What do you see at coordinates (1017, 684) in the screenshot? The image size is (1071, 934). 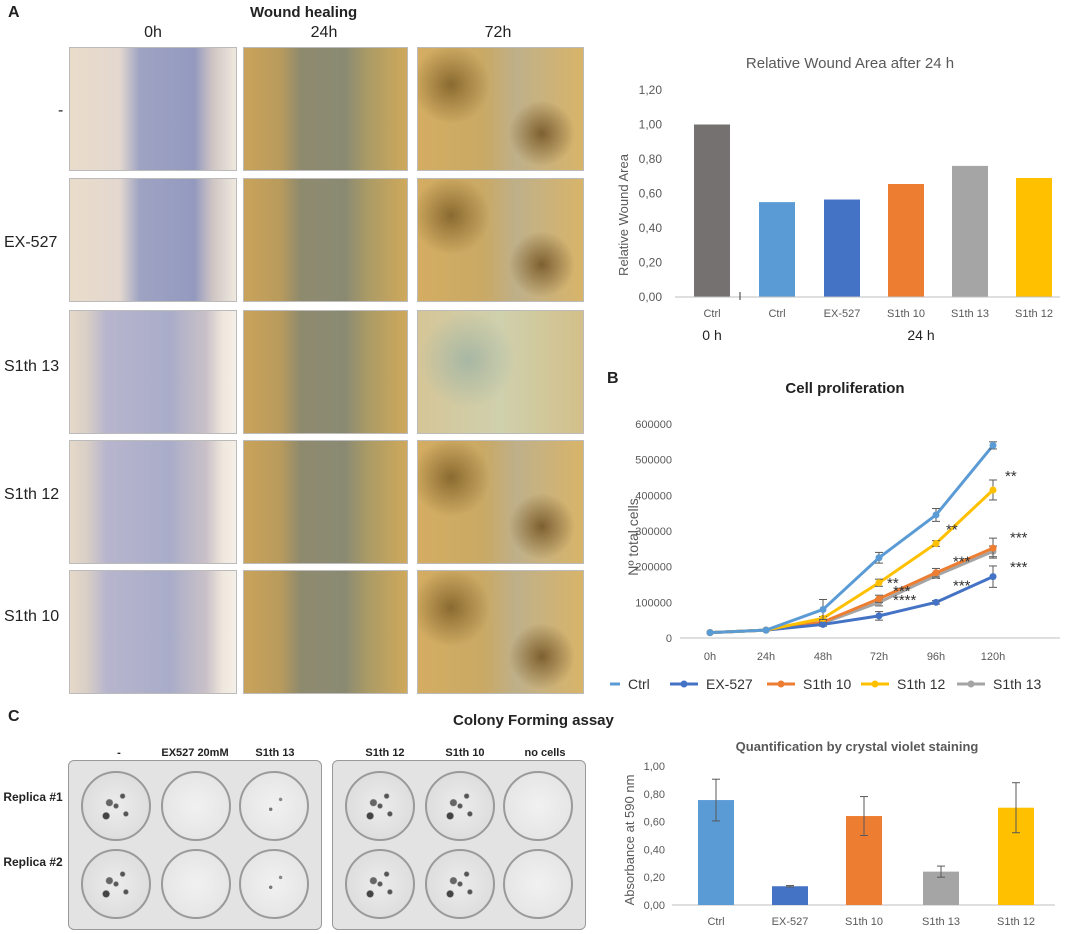 I see `legend-label: S1th 13` at bounding box center [1017, 684].